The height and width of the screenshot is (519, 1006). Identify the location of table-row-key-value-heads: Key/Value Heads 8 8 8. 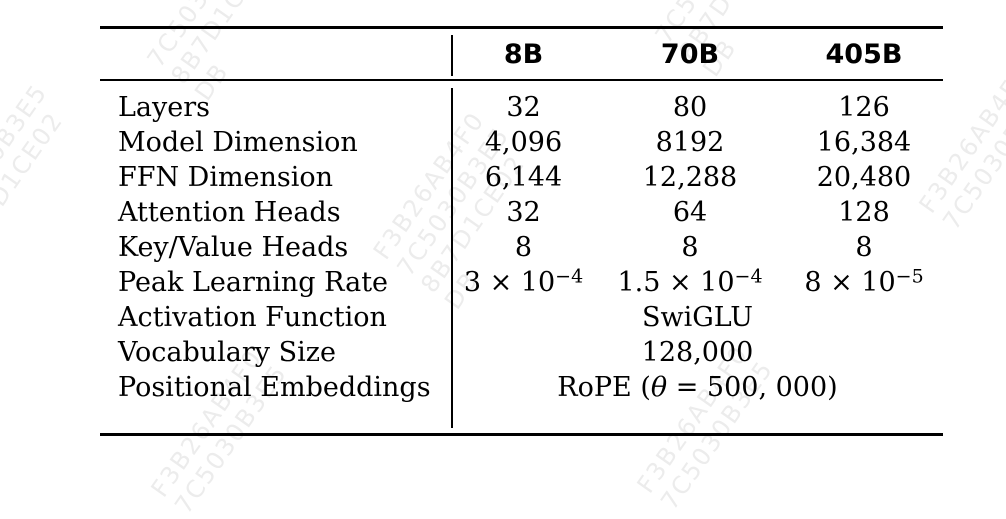
(521, 247).